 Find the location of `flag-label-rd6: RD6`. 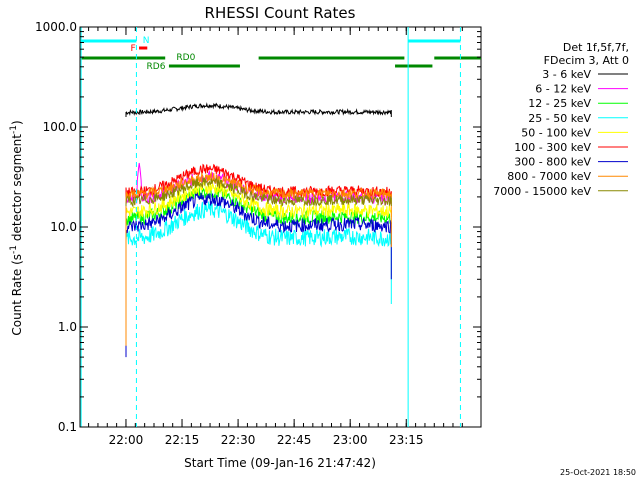

flag-label-rd6: RD6 is located at coordinates (156, 67).